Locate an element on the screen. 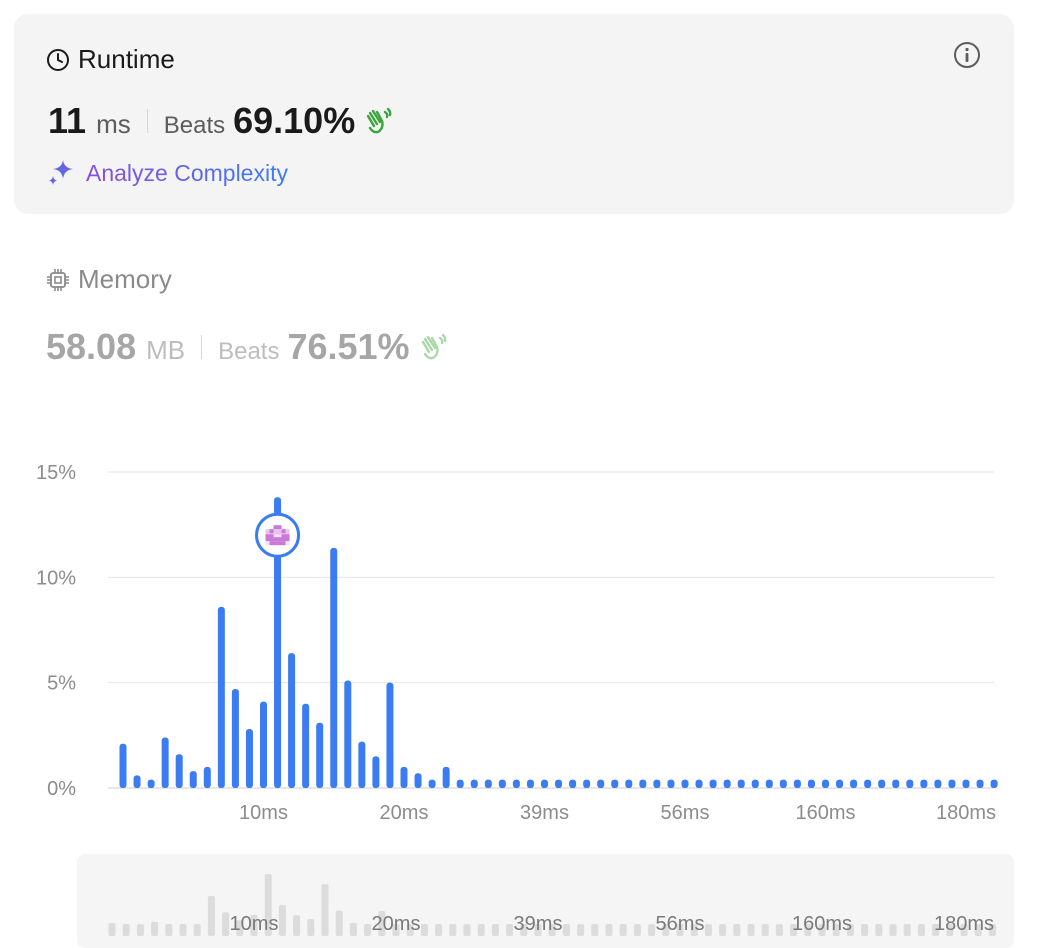 The height and width of the screenshot is (948, 1038). x-tick-label: 20ms is located at coordinates (404, 813).